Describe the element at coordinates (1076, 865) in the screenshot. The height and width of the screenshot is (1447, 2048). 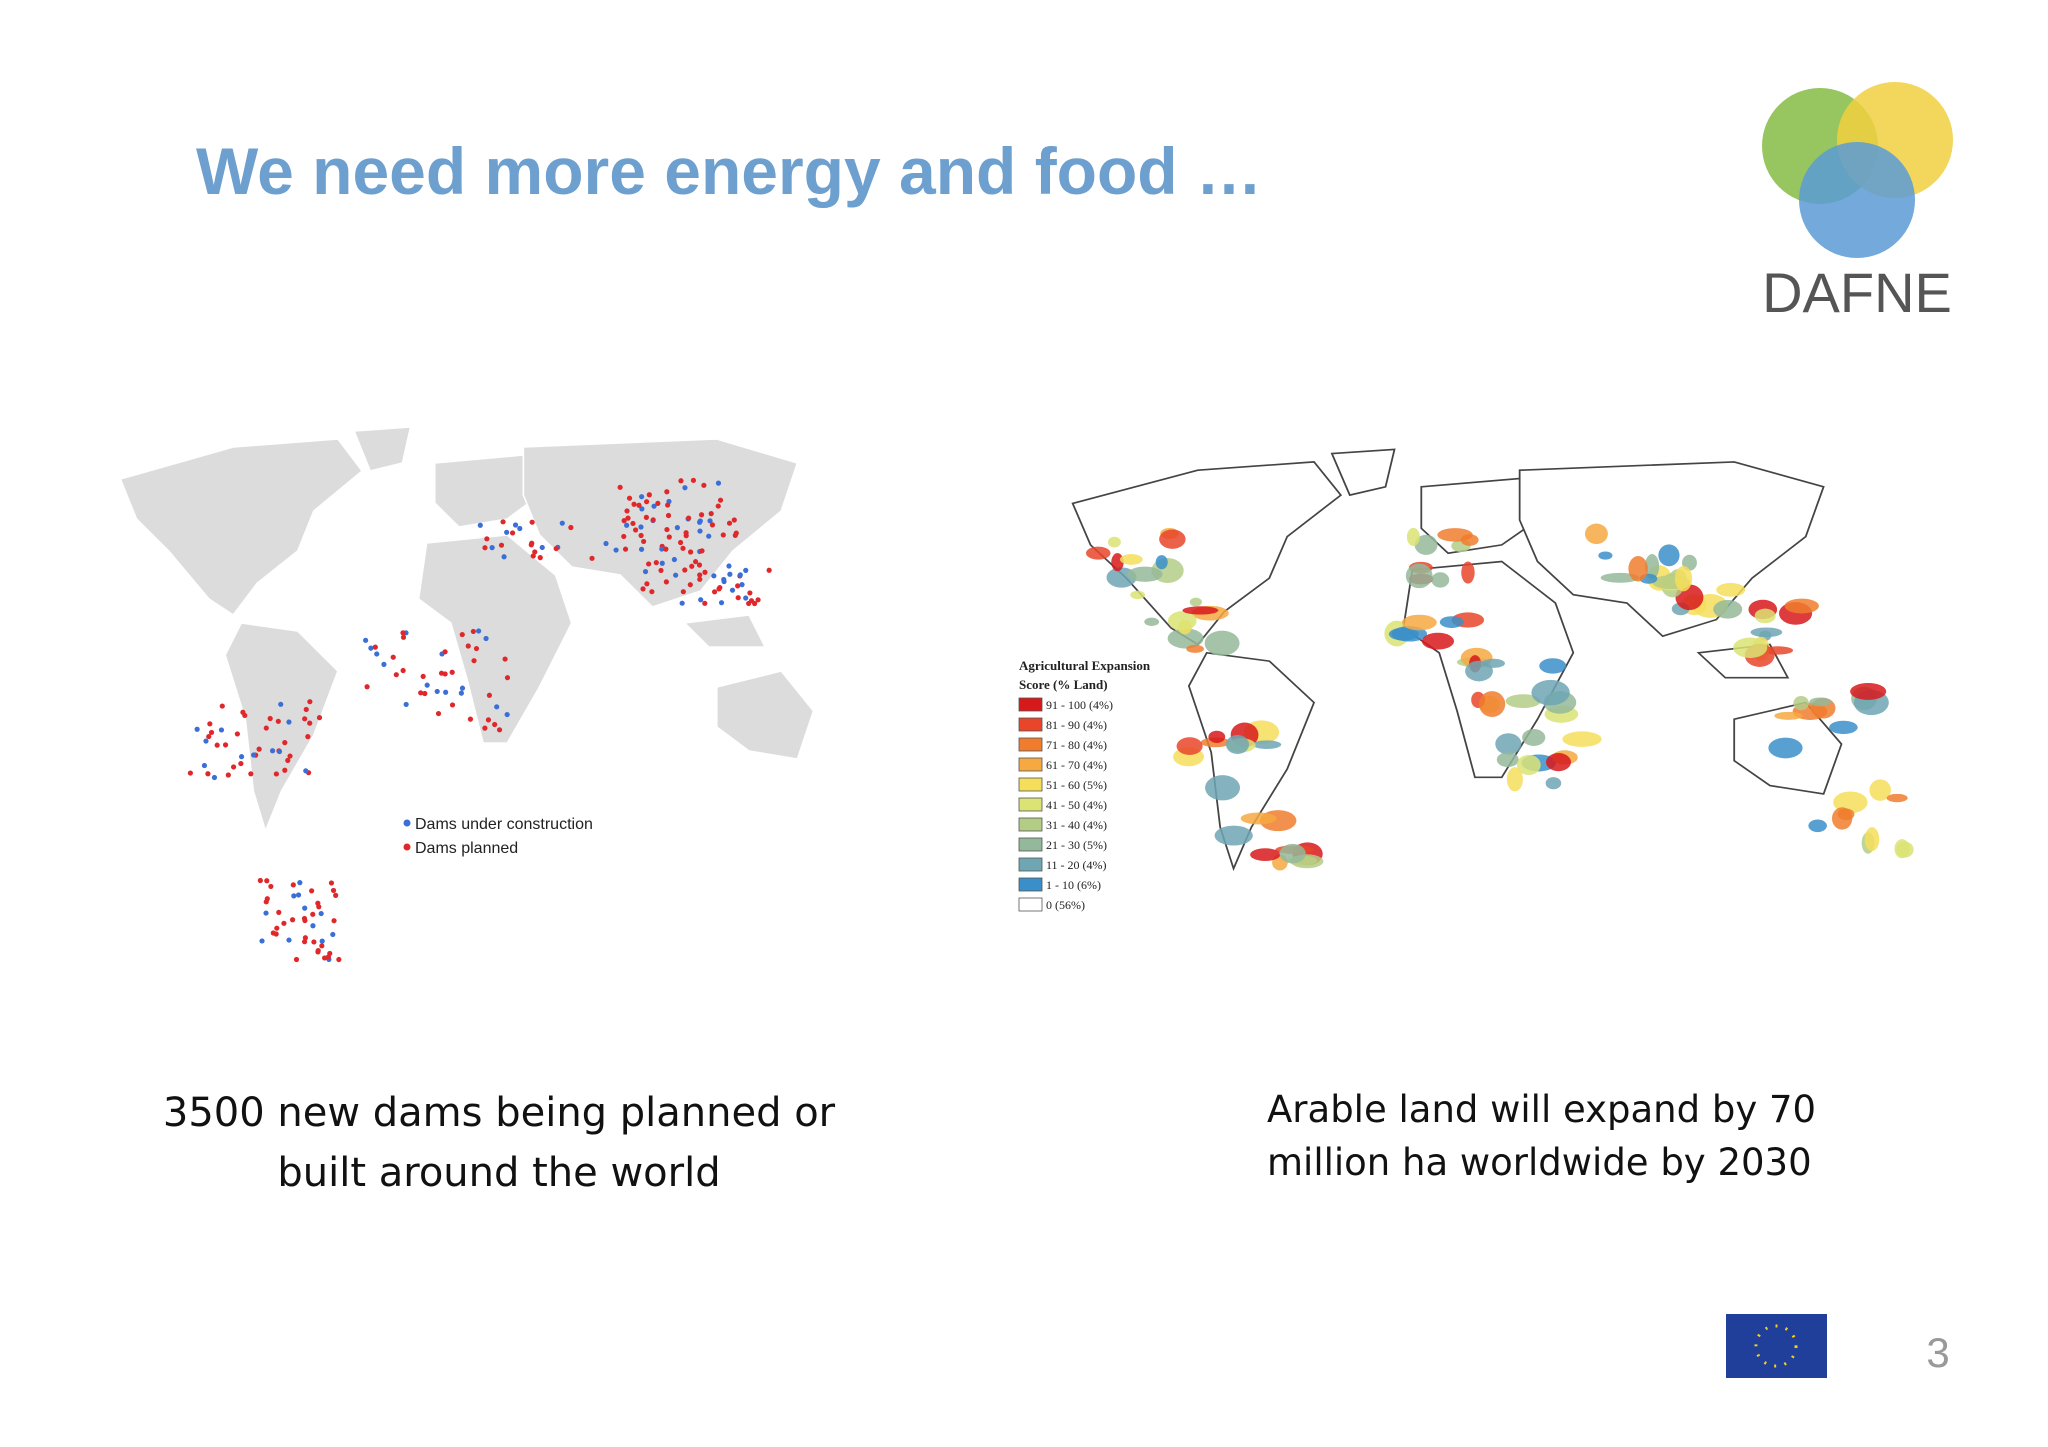
I see `legend-label: 11 - 20 (4%)` at that location.